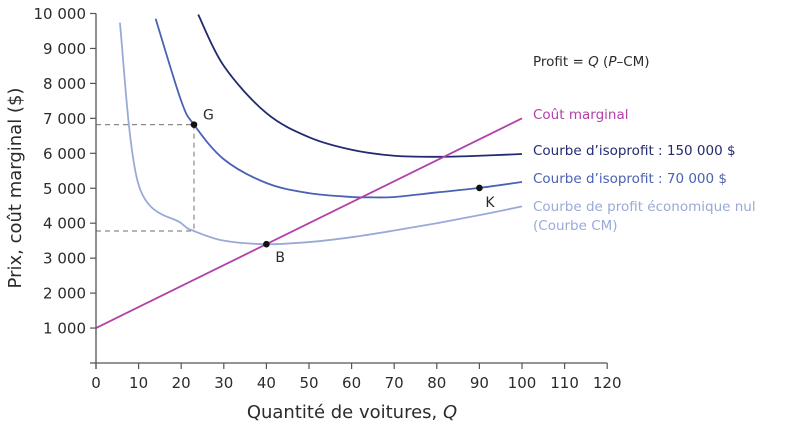  What do you see at coordinates (490, 203) in the screenshot?
I see `point-label-k: K` at bounding box center [490, 203].